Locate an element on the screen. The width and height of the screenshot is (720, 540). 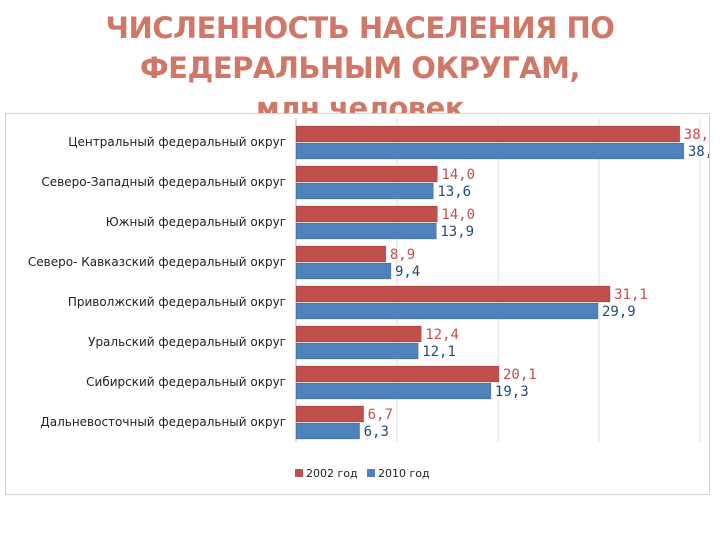
data-label: 8,9 is located at coordinates (402, 255).